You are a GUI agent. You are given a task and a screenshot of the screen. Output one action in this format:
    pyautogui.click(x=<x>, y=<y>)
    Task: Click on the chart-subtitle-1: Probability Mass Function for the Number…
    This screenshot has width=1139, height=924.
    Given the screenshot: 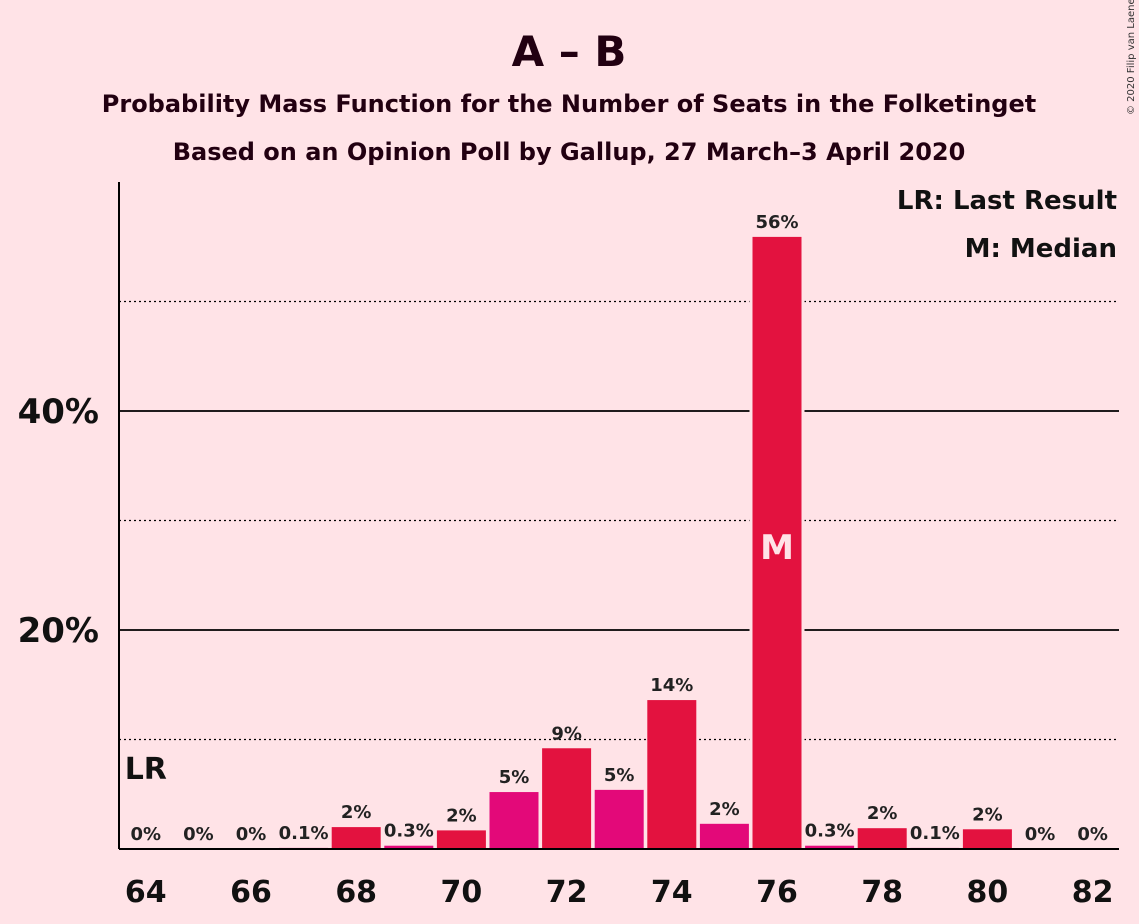 What is the action you would take?
    pyautogui.click(x=569, y=104)
    